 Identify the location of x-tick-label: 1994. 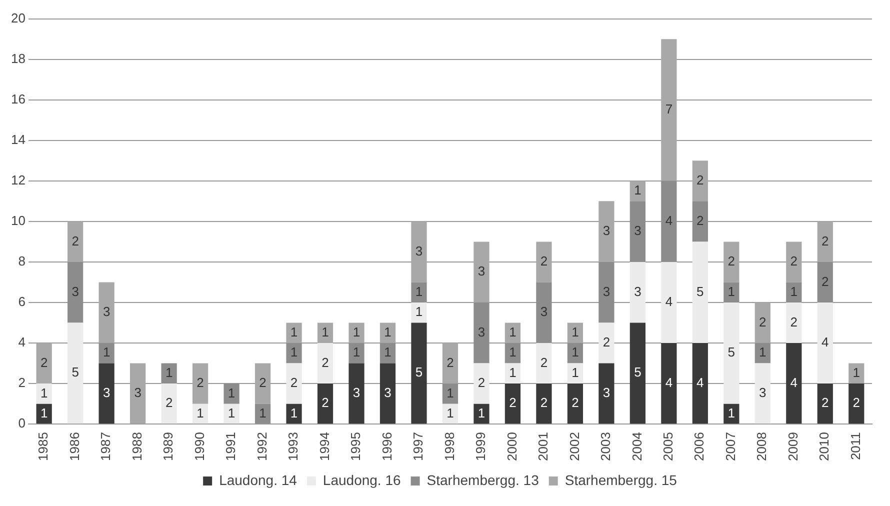
(324, 446).